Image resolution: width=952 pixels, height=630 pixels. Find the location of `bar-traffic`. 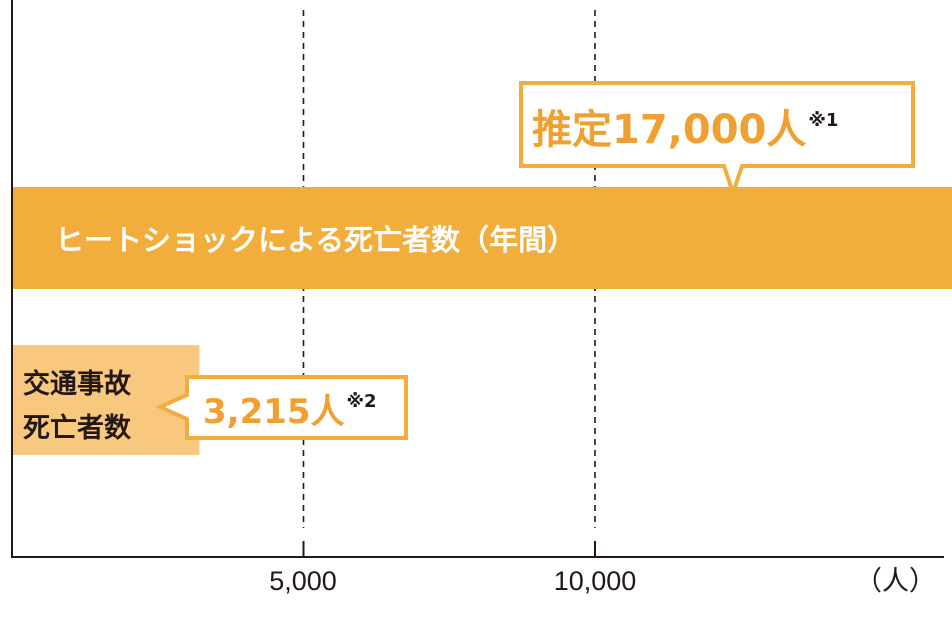

bar-traffic is located at coordinates (106, 400).